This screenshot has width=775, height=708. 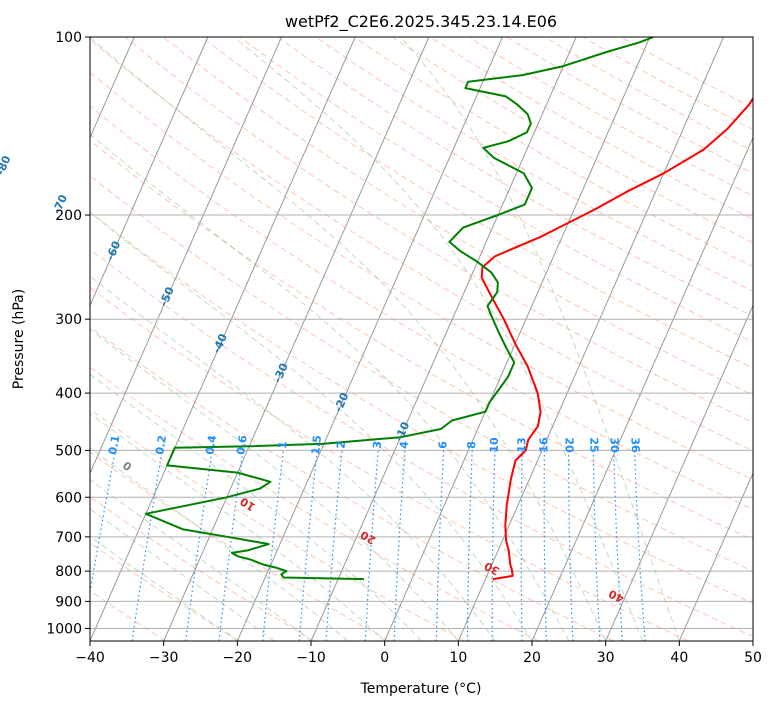 What do you see at coordinates (616, 596) in the screenshot?
I see `dry-adiabat-label: 40` at bounding box center [616, 596].